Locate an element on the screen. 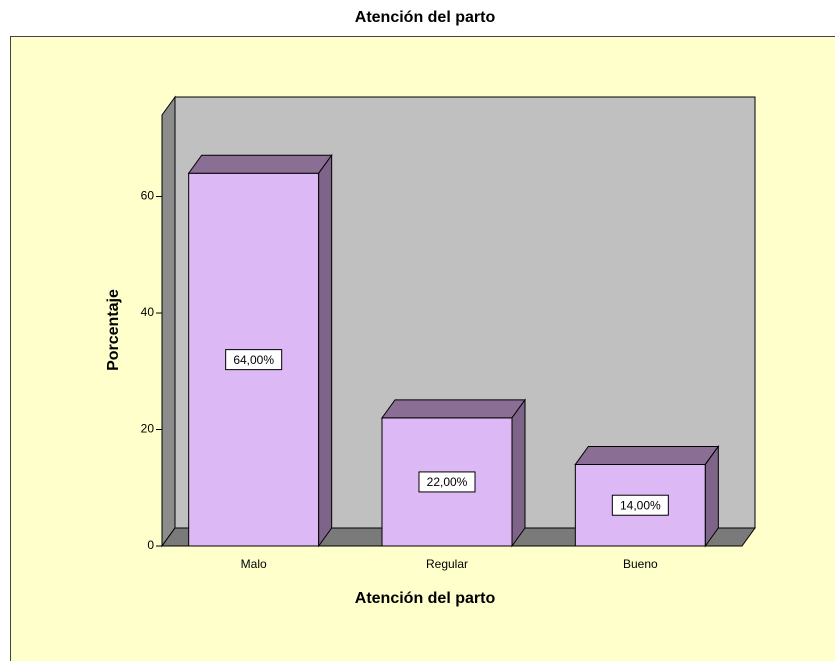  value-label: 22,00% is located at coordinates (447, 482).